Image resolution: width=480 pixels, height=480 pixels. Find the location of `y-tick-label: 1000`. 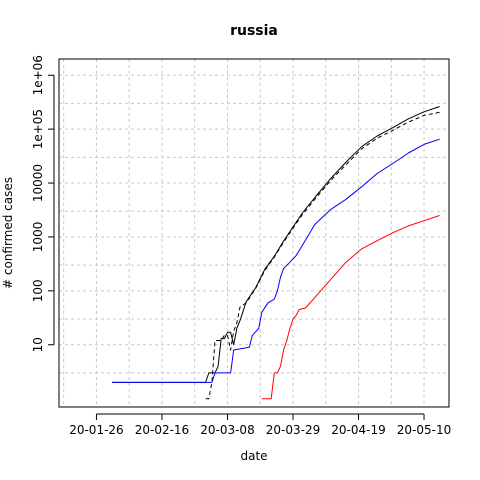

y-tick-label: 1000 is located at coordinates (38, 237).